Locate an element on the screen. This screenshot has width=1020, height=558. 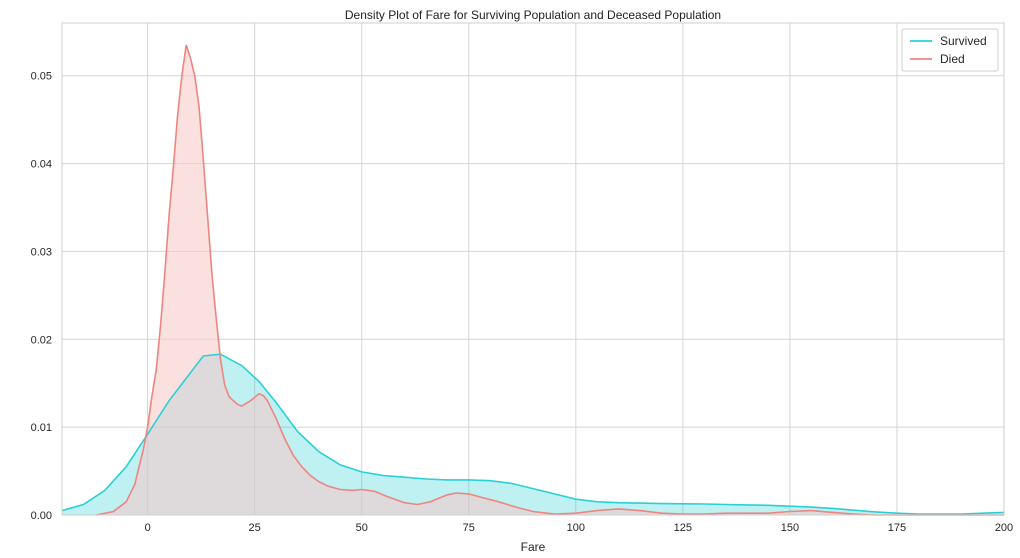
x-tick-label: 200 is located at coordinates (1004, 528).